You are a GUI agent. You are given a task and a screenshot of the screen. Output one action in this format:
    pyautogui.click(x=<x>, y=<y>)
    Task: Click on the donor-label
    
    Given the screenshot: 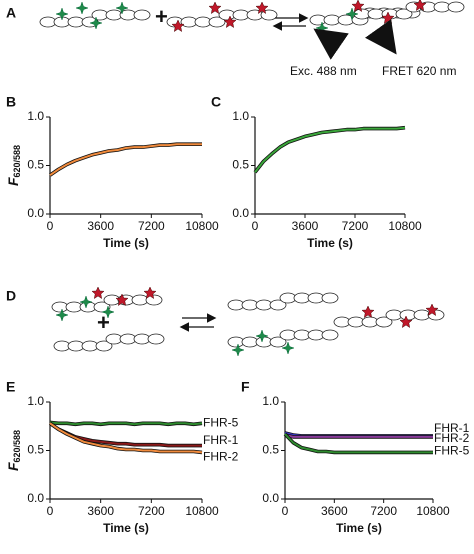 What is the action you would take?
    pyautogui.click(x=82, y=8)
    